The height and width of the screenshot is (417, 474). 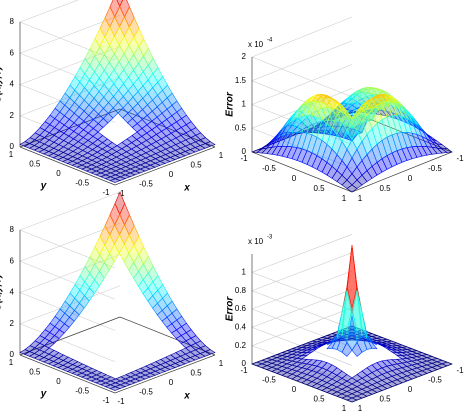 I want to click on z-exponent: -4, so click(x=270, y=41).